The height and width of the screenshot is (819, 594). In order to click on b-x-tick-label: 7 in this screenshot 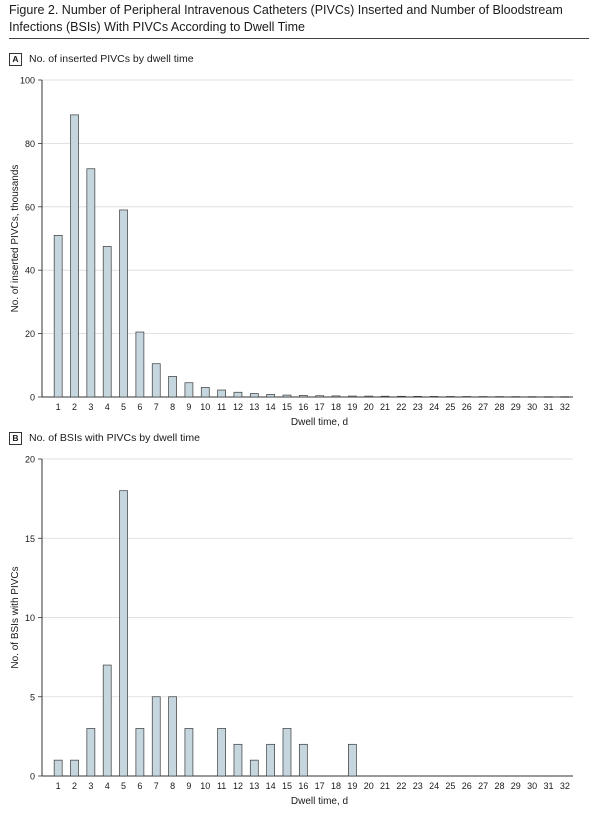, I will do `click(156, 786)`.